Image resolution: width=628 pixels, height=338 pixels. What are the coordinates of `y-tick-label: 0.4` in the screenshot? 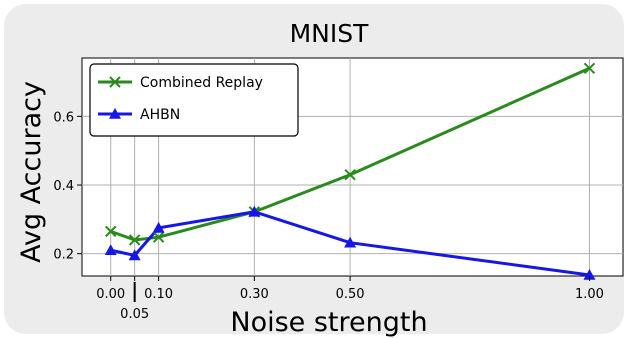 It's located at (63, 186).